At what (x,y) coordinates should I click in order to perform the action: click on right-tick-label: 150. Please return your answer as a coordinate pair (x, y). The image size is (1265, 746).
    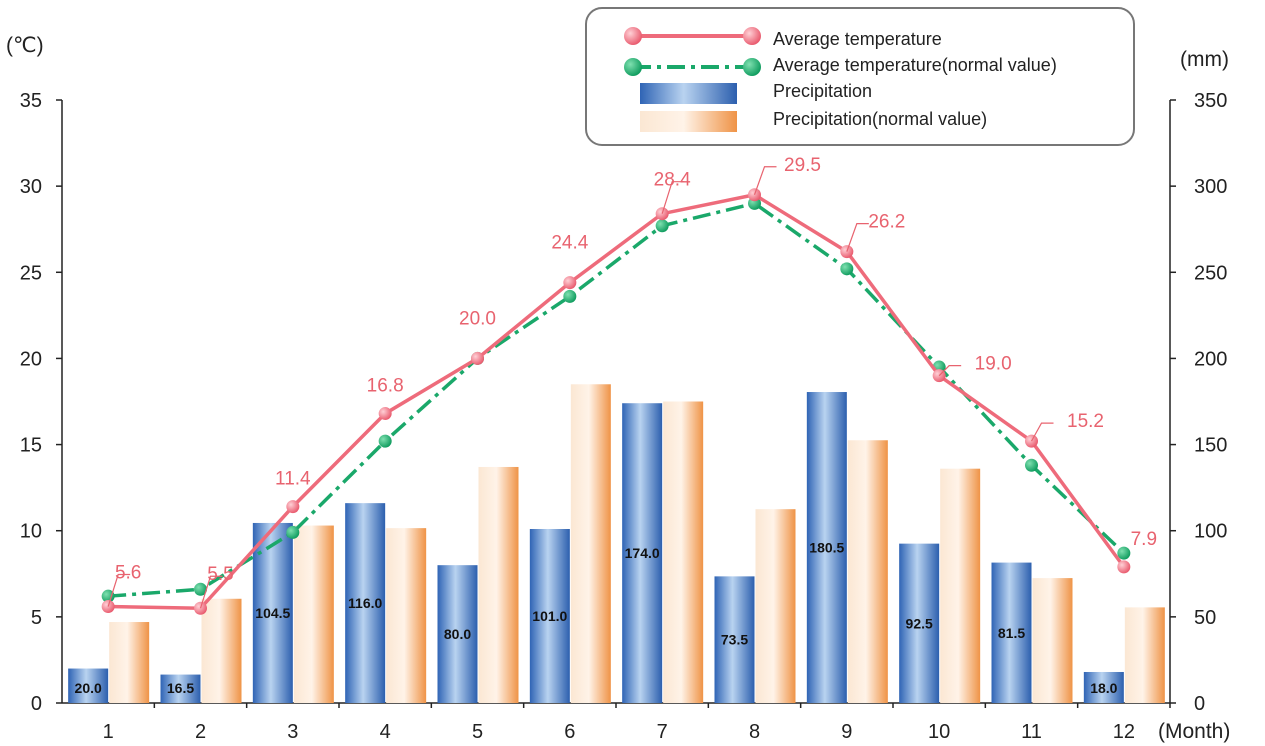
    Looking at the image, I should click on (1210, 446).